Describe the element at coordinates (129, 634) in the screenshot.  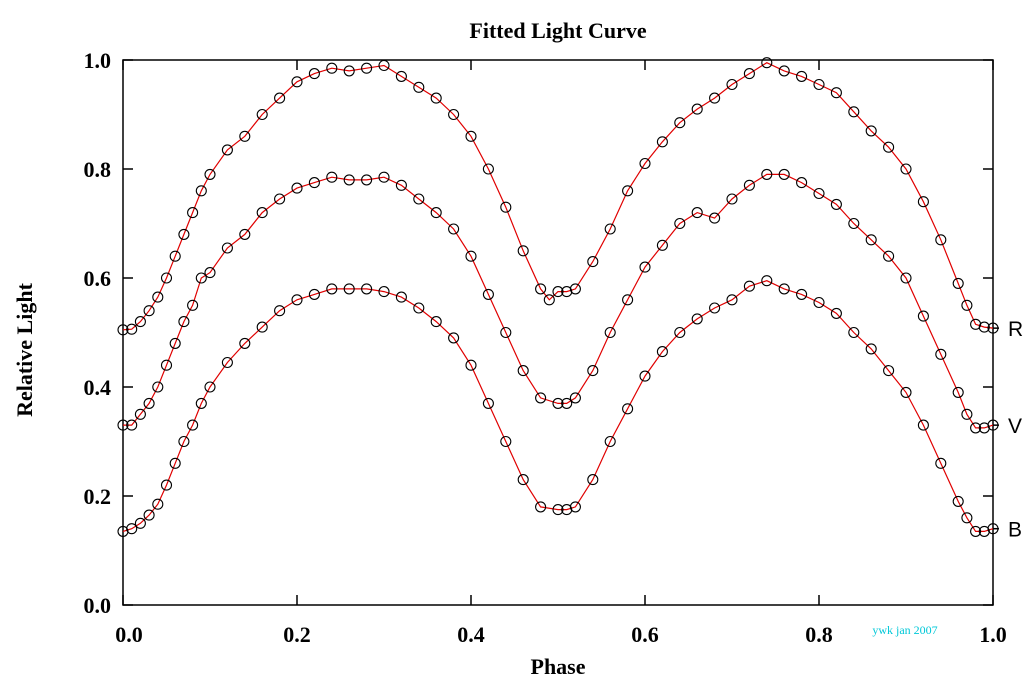
I see `x-tick-label: 0.0` at that location.